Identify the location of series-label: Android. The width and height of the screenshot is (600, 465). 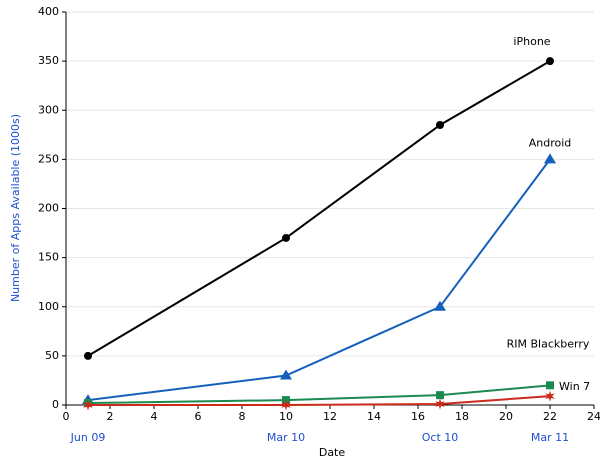
(550, 142).